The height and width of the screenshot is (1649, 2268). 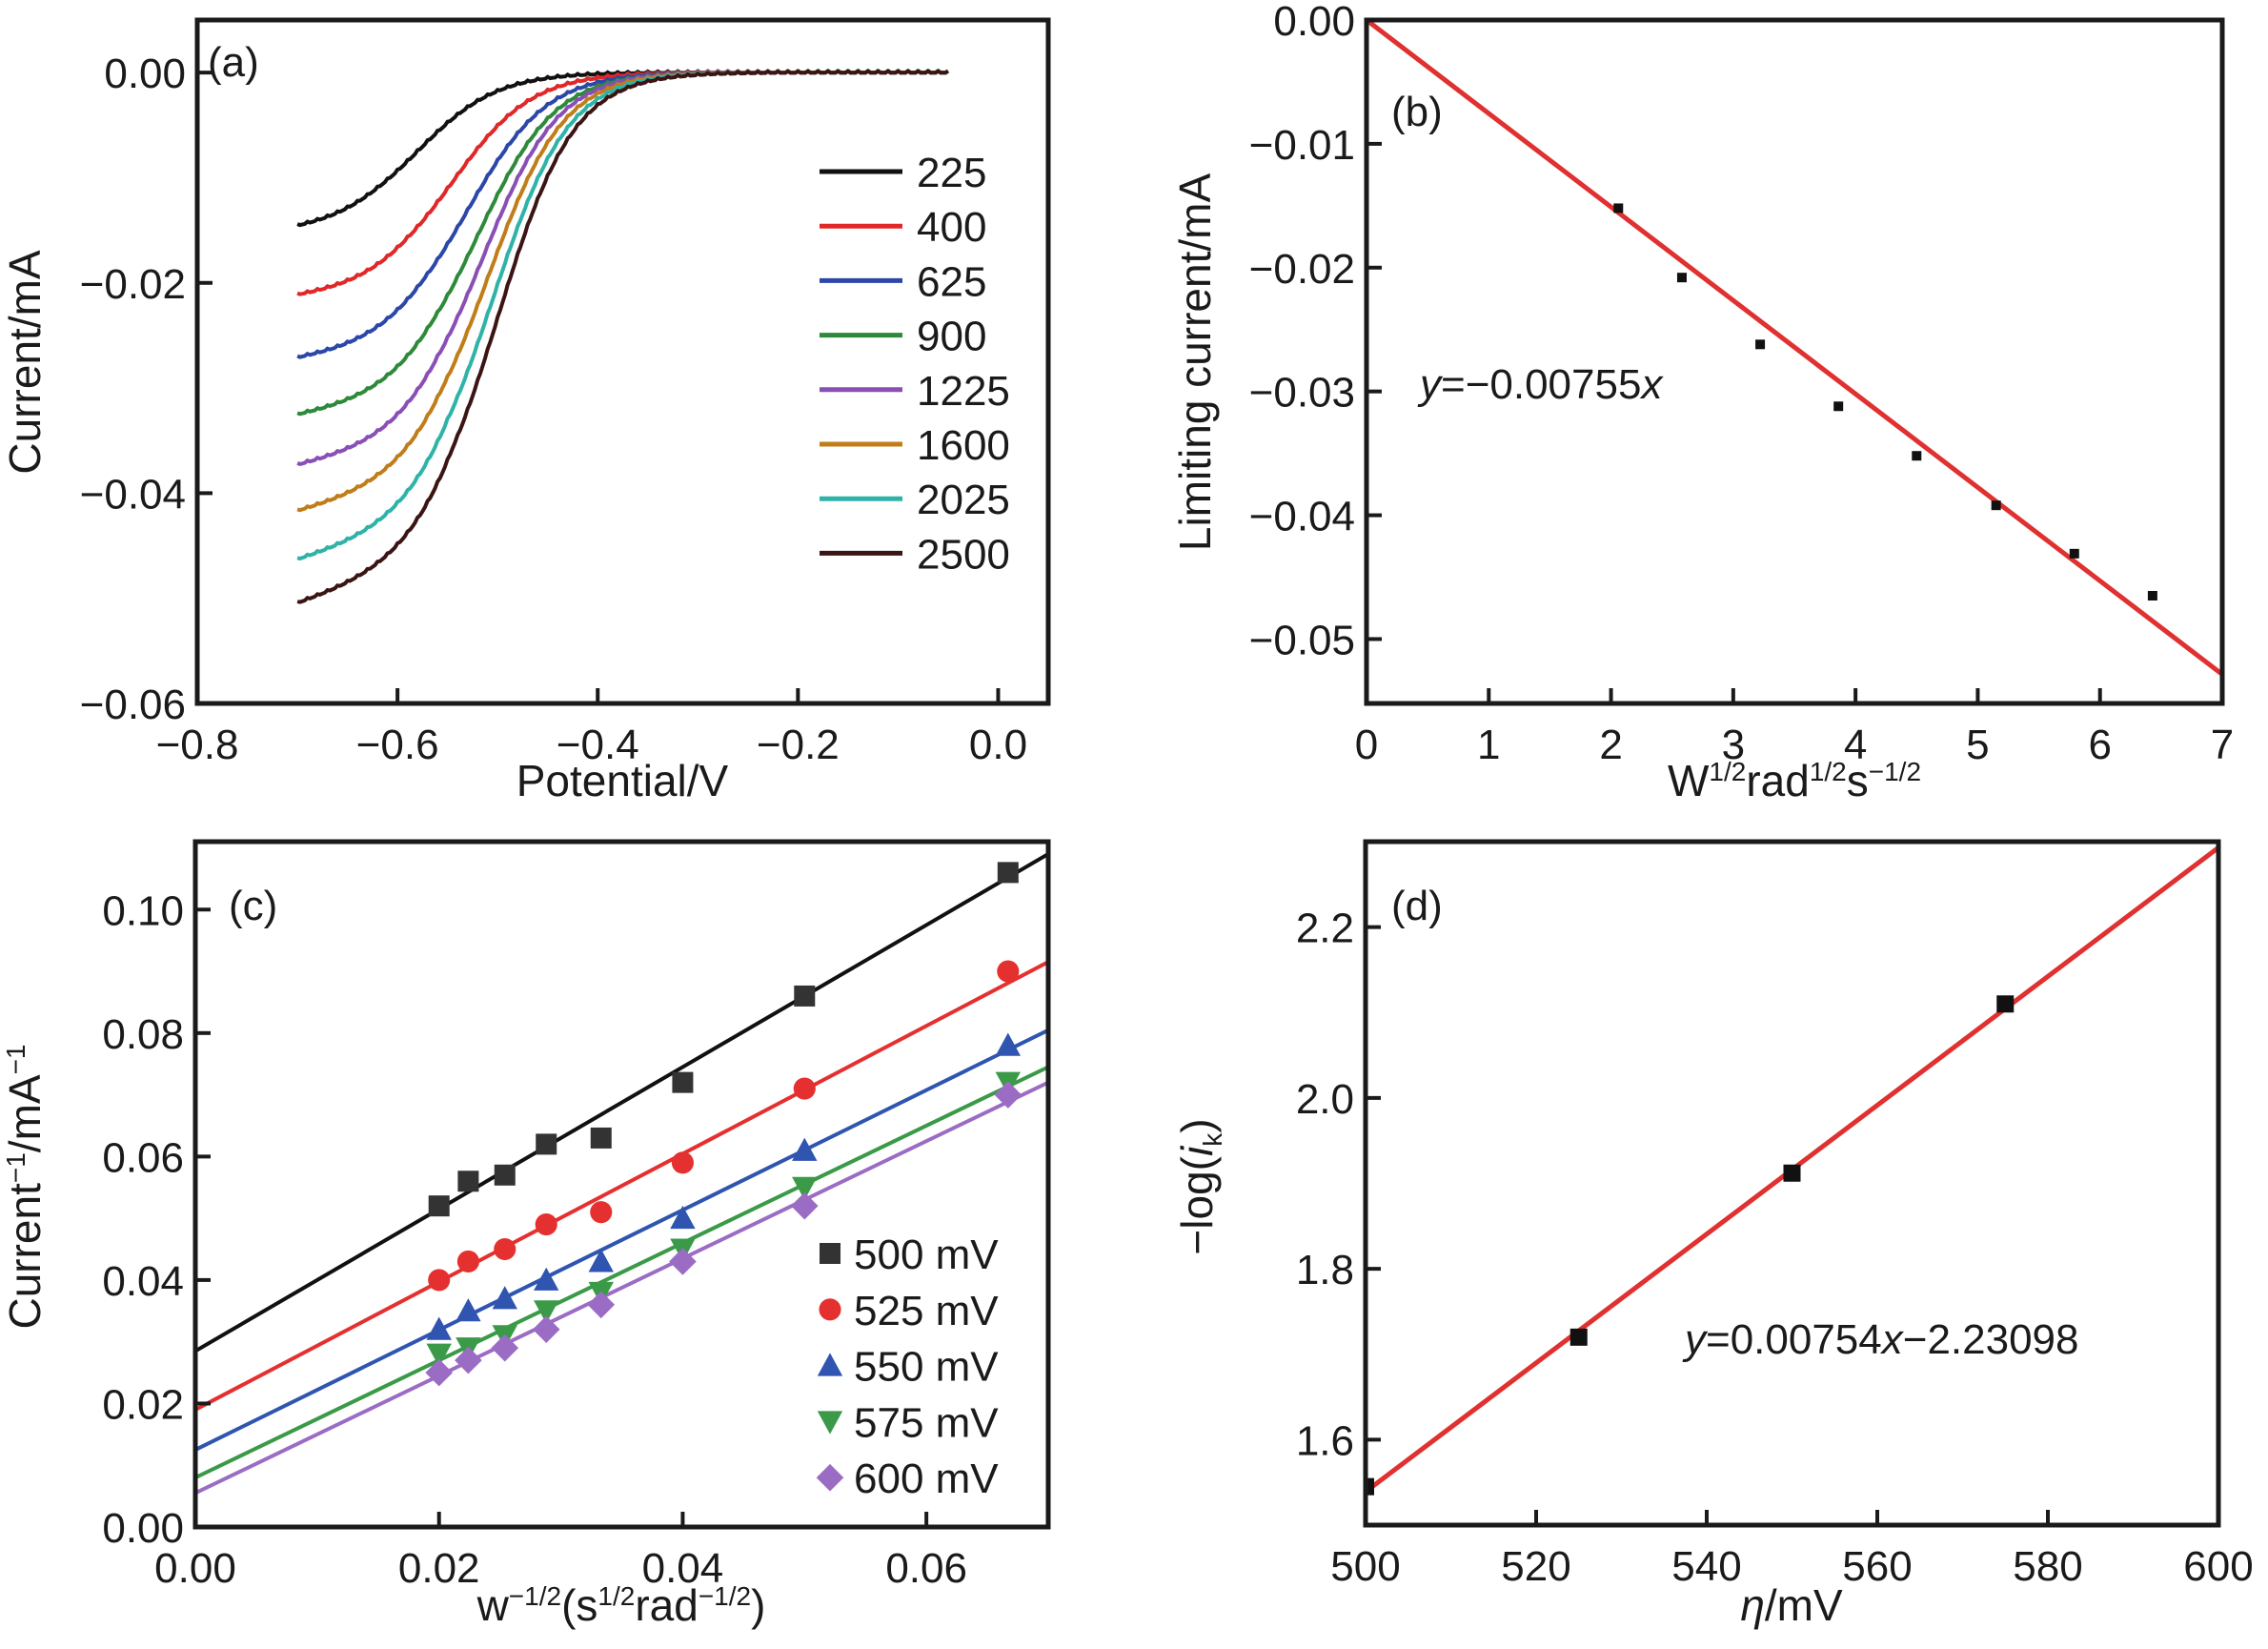 What do you see at coordinates (1689, 781) in the screenshot?
I see `label-part: W` at bounding box center [1689, 781].